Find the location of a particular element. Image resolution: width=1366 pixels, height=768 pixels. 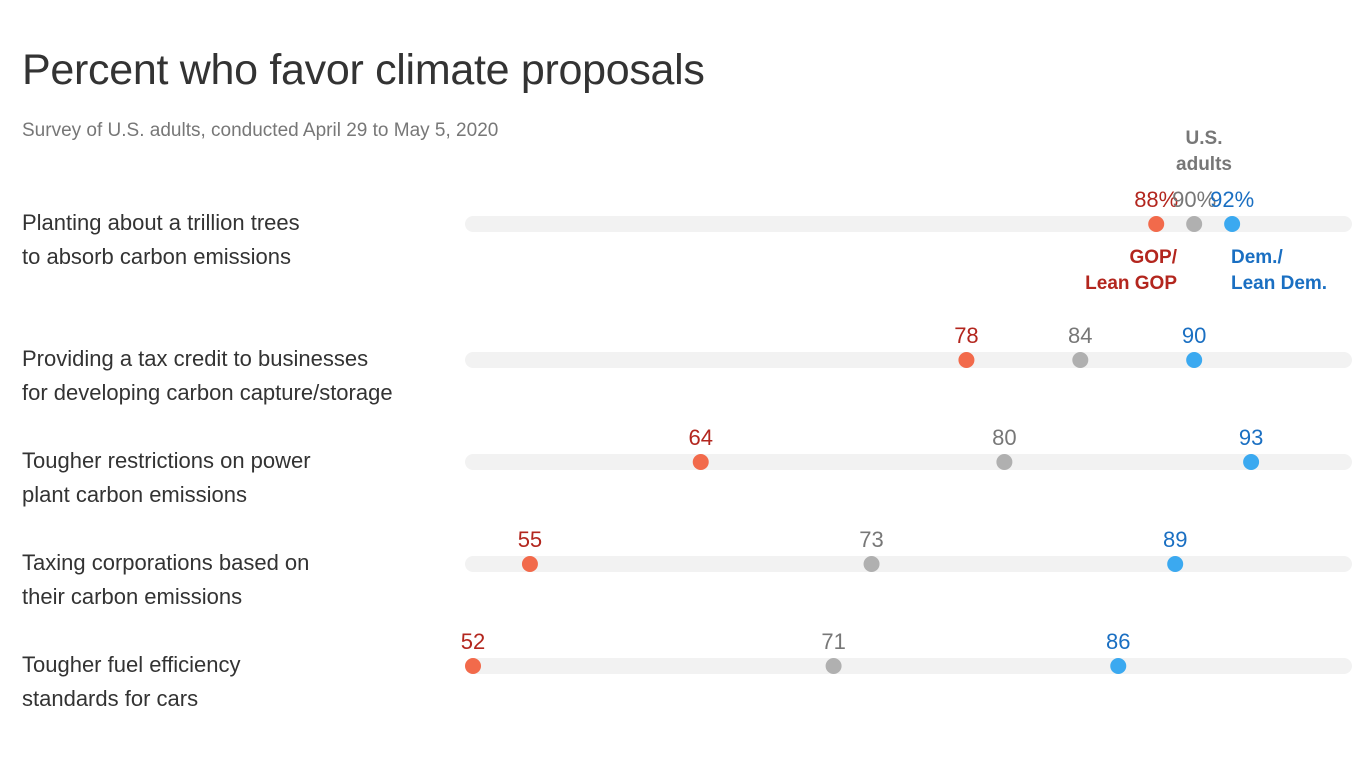

us-value-label: 80 is located at coordinates (1004, 437).